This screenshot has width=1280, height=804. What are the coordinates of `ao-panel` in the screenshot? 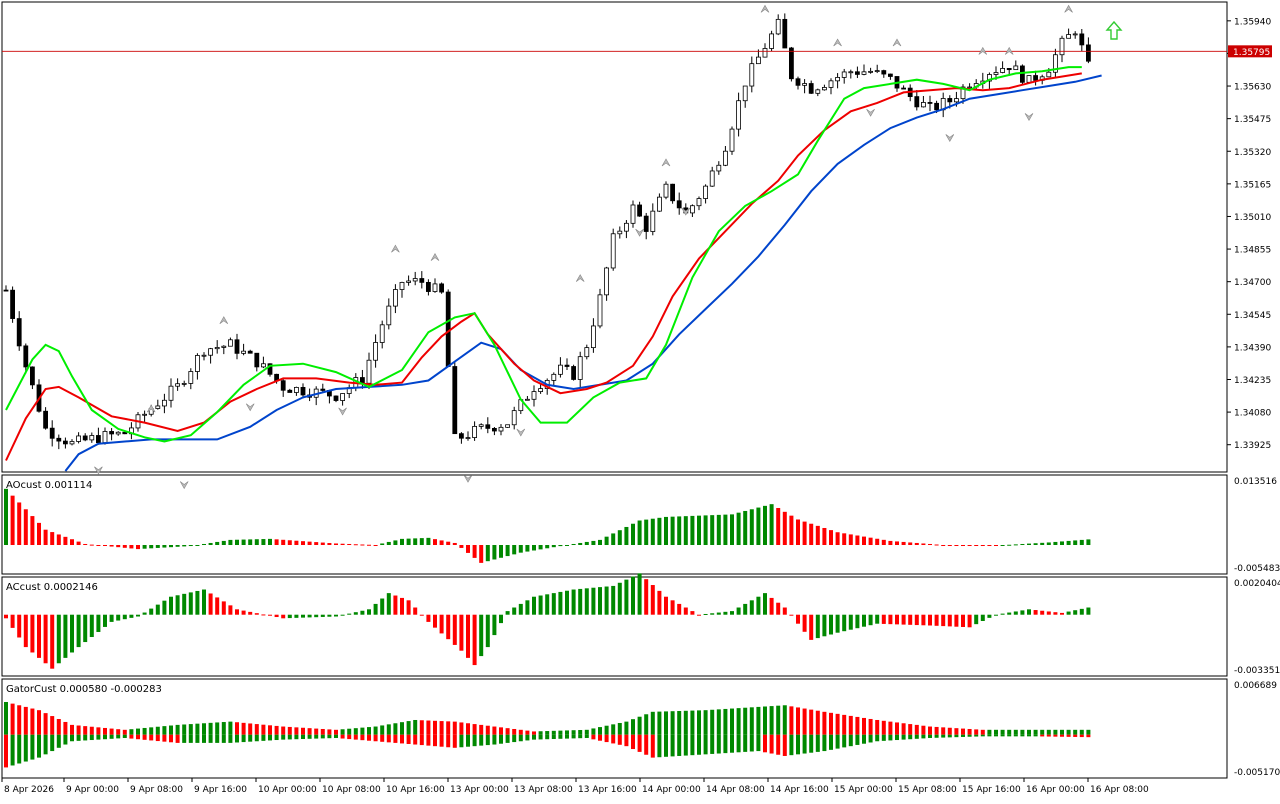 It's located at (614, 524).